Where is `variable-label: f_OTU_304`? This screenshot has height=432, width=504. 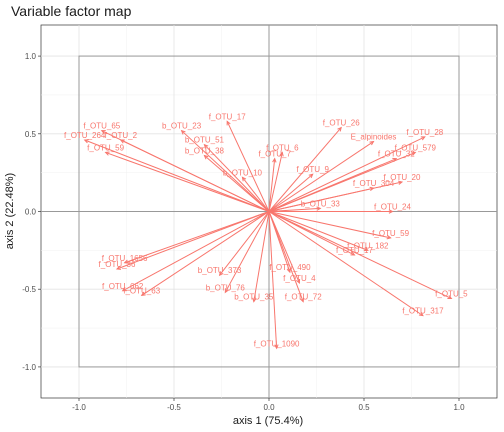
variable-label: f_OTU_304 is located at coordinates (374, 183).